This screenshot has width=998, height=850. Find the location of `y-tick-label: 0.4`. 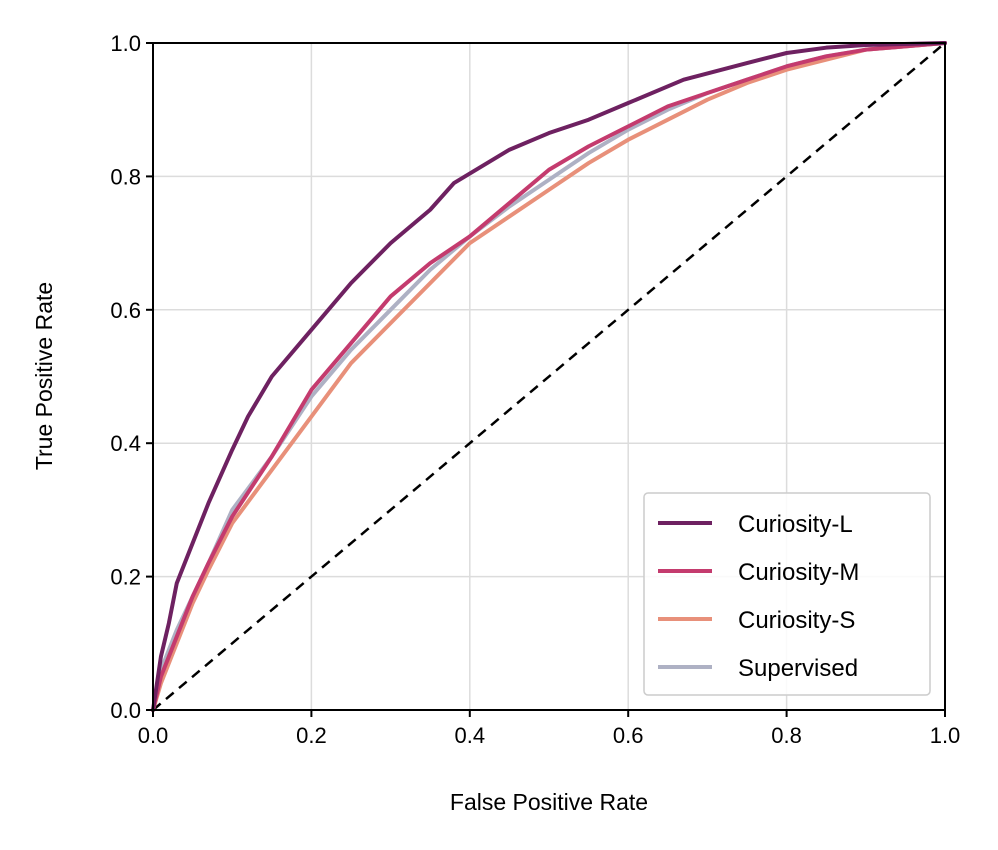

y-tick-label: 0.4 is located at coordinates (125, 443).